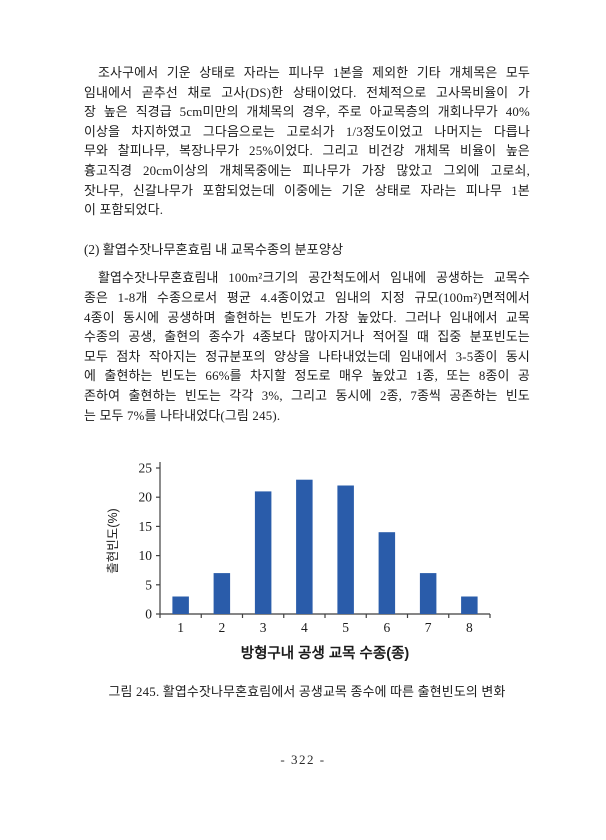  Describe the element at coordinates (113, 540) in the screenshot. I see `y-axis-title: 출현빈도(%)` at that location.